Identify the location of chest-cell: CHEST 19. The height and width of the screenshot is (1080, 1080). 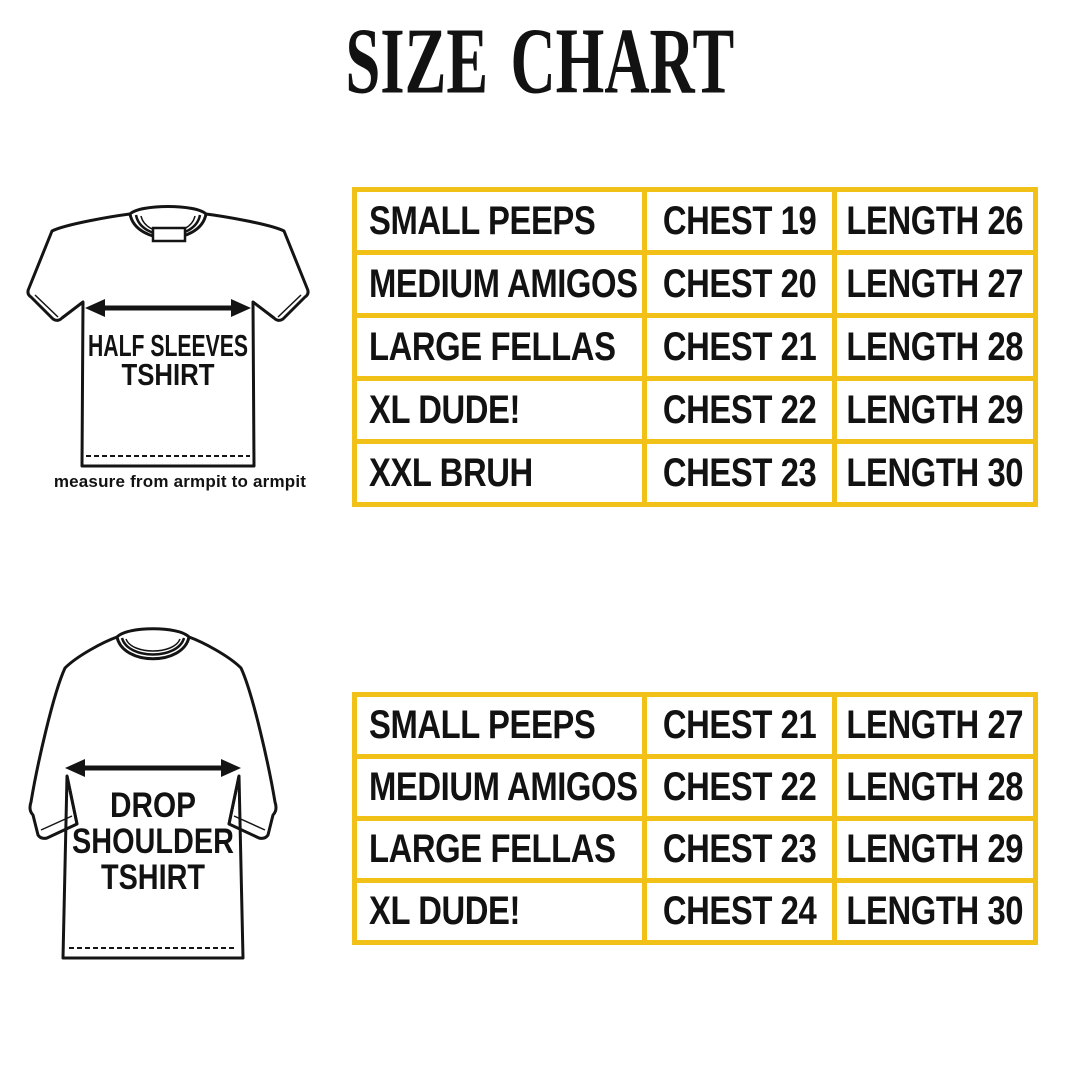
(739, 221).